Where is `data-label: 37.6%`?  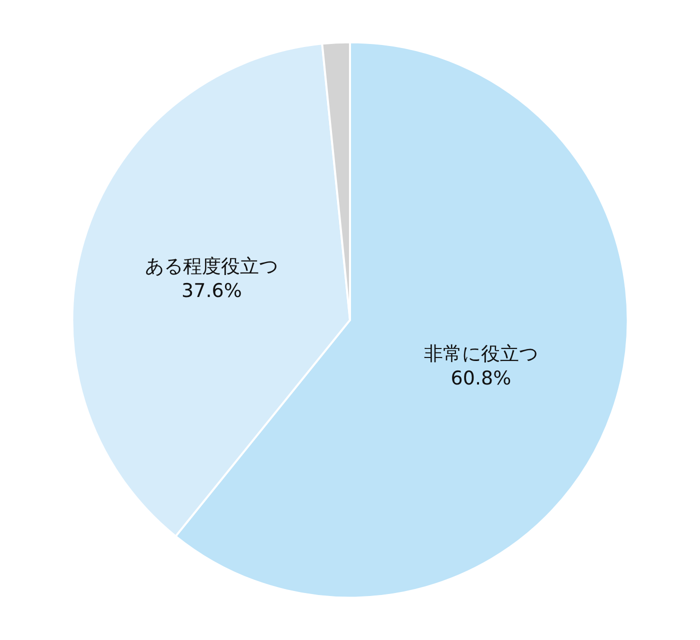 data-label: 37.6% is located at coordinates (212, 291).